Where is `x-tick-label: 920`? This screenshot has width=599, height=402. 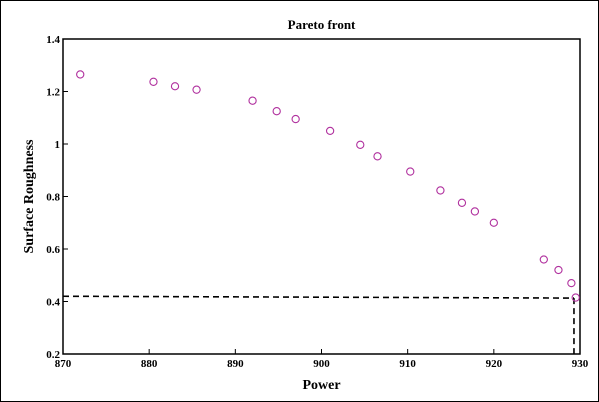
x-tick-label: 920 is located at coordinates (494, 364).